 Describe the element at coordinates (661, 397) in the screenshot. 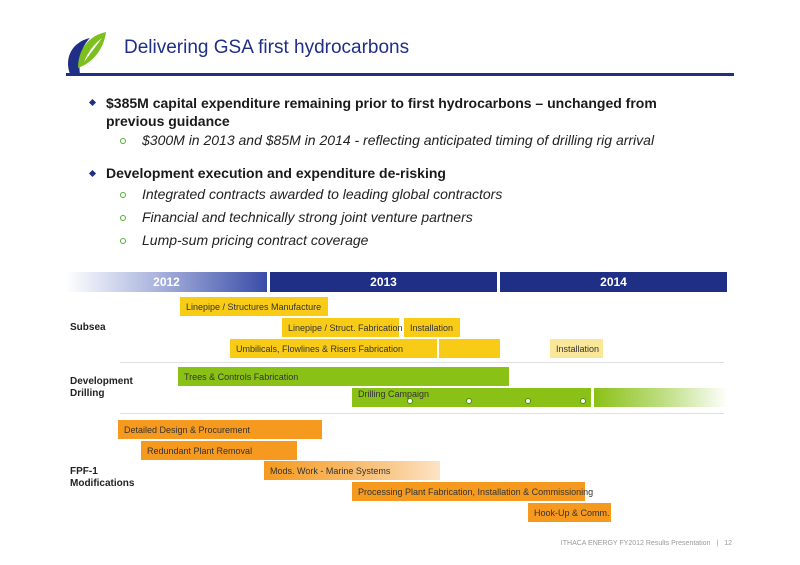

I see `task-drilling-campaign-fade` at that location.